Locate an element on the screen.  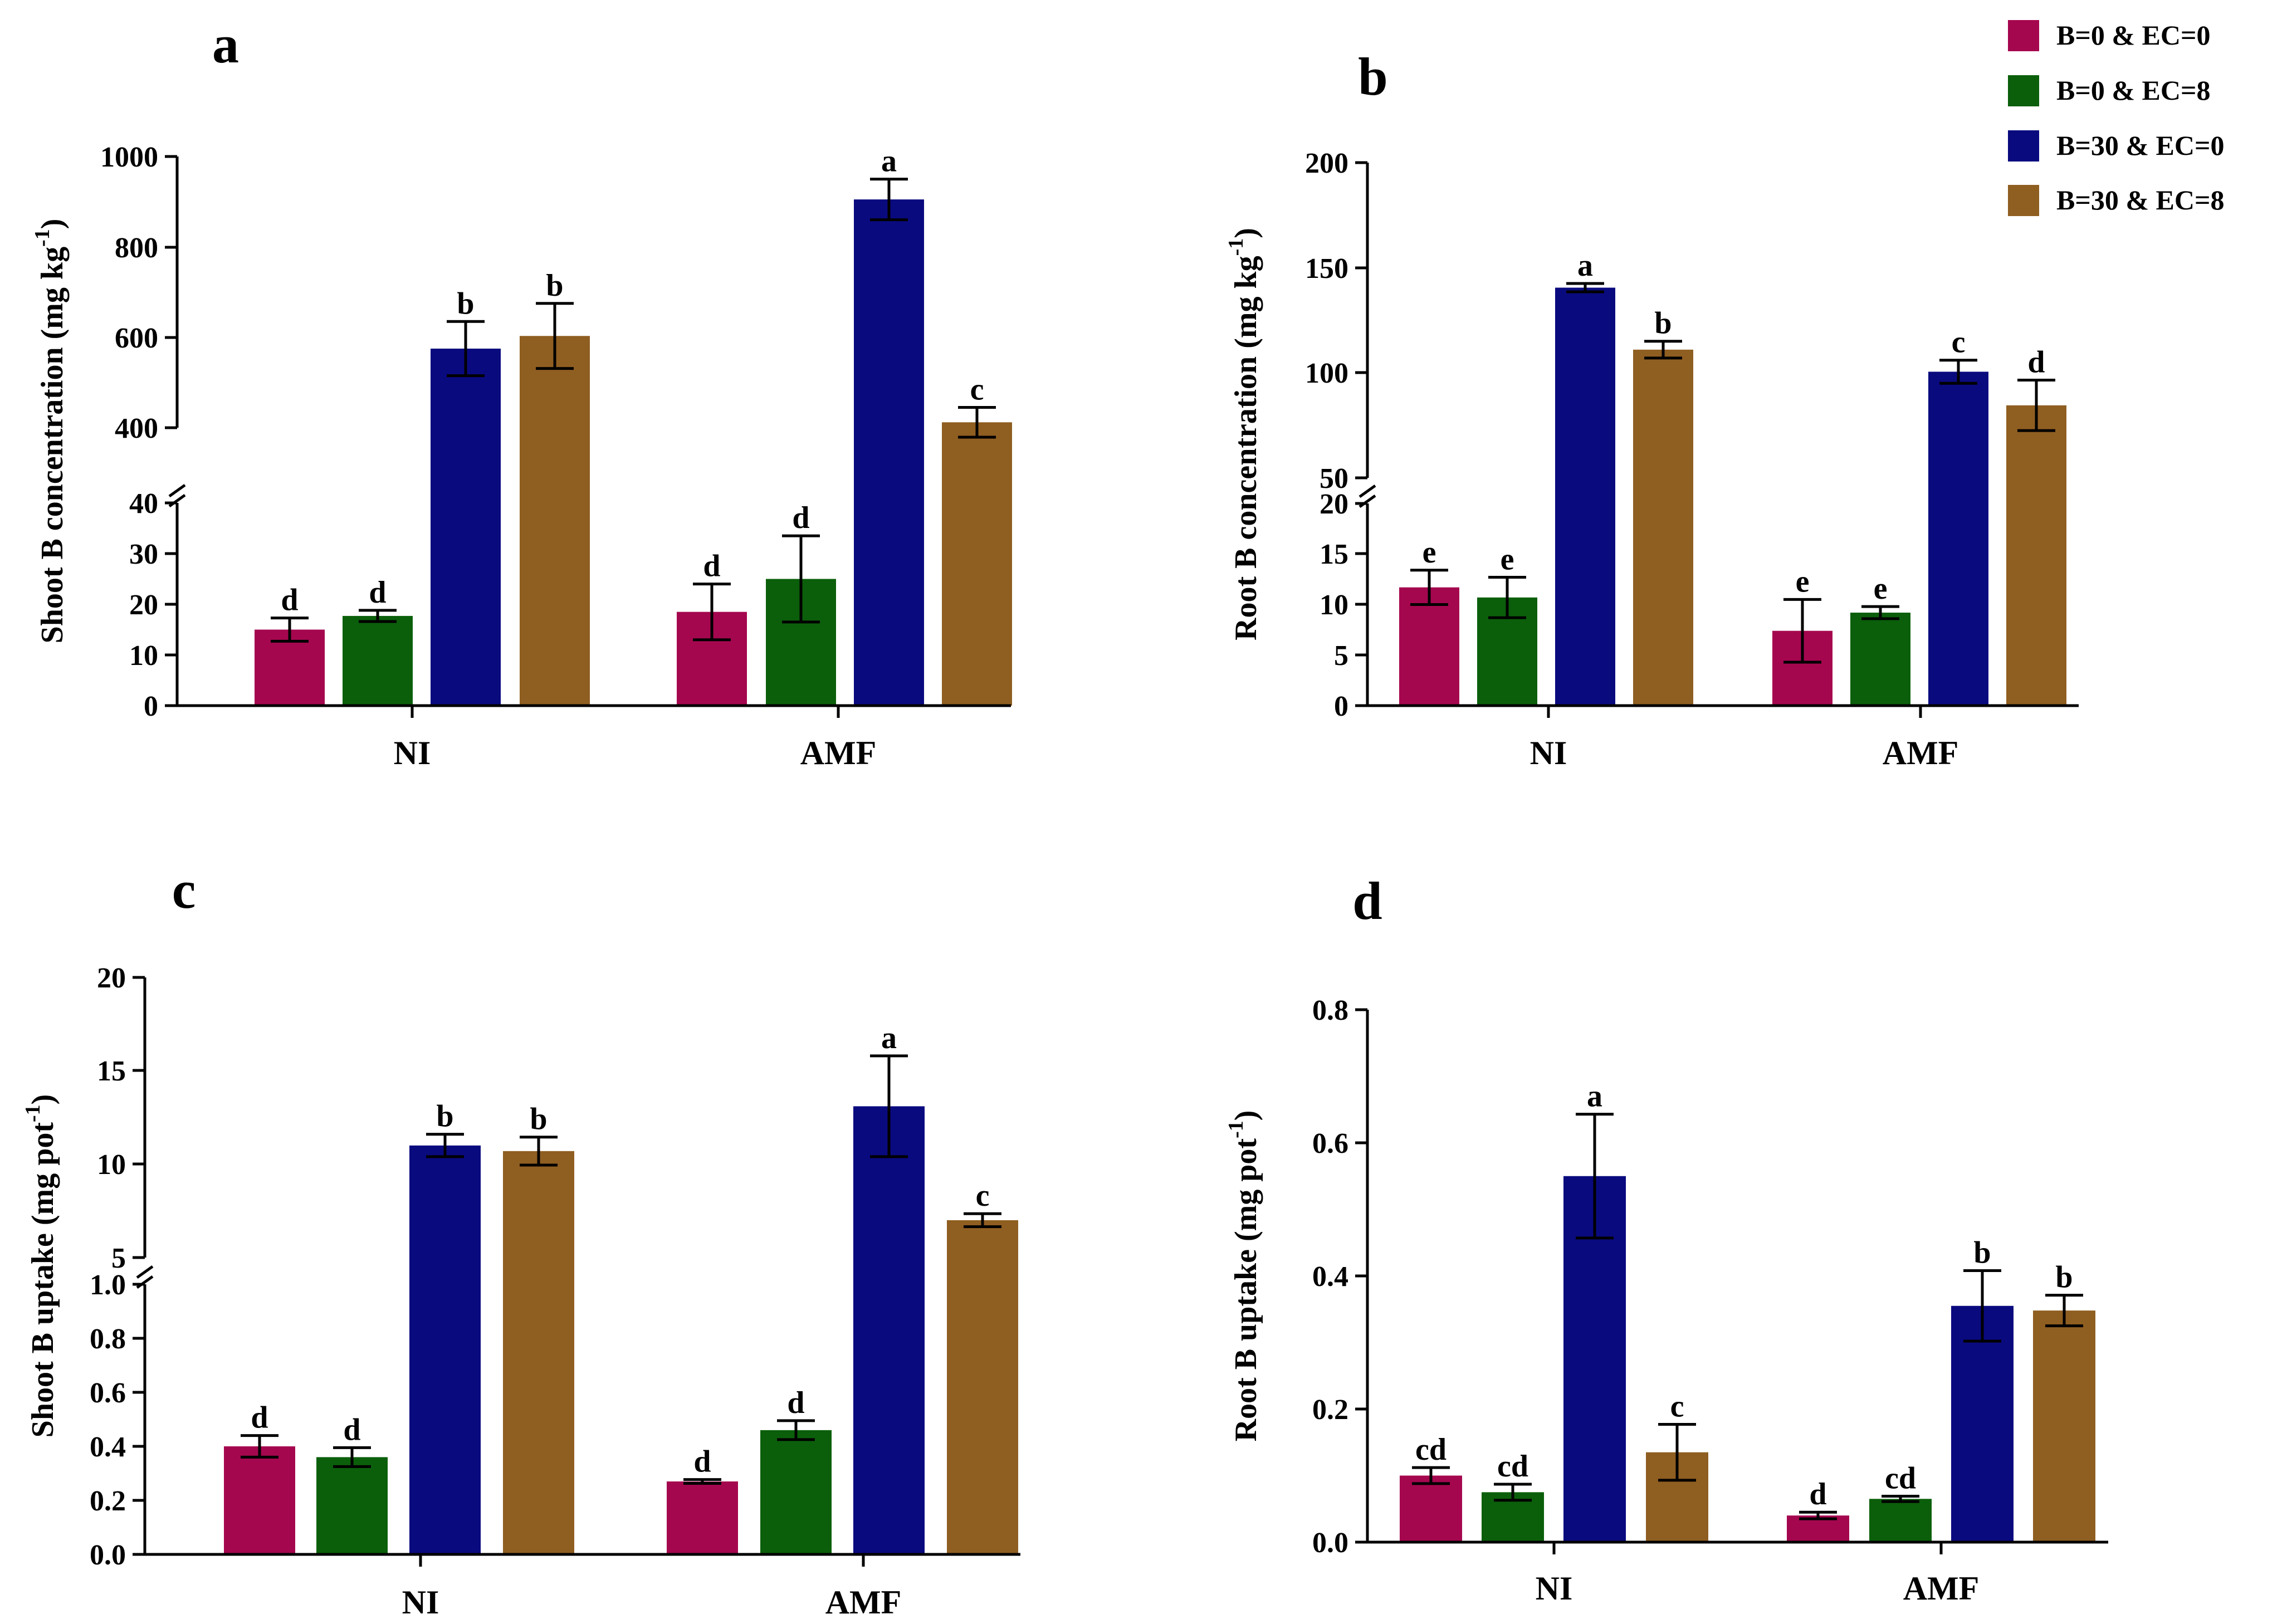
y-tick-label: 0.4 is located at coordinates (108, 1447).